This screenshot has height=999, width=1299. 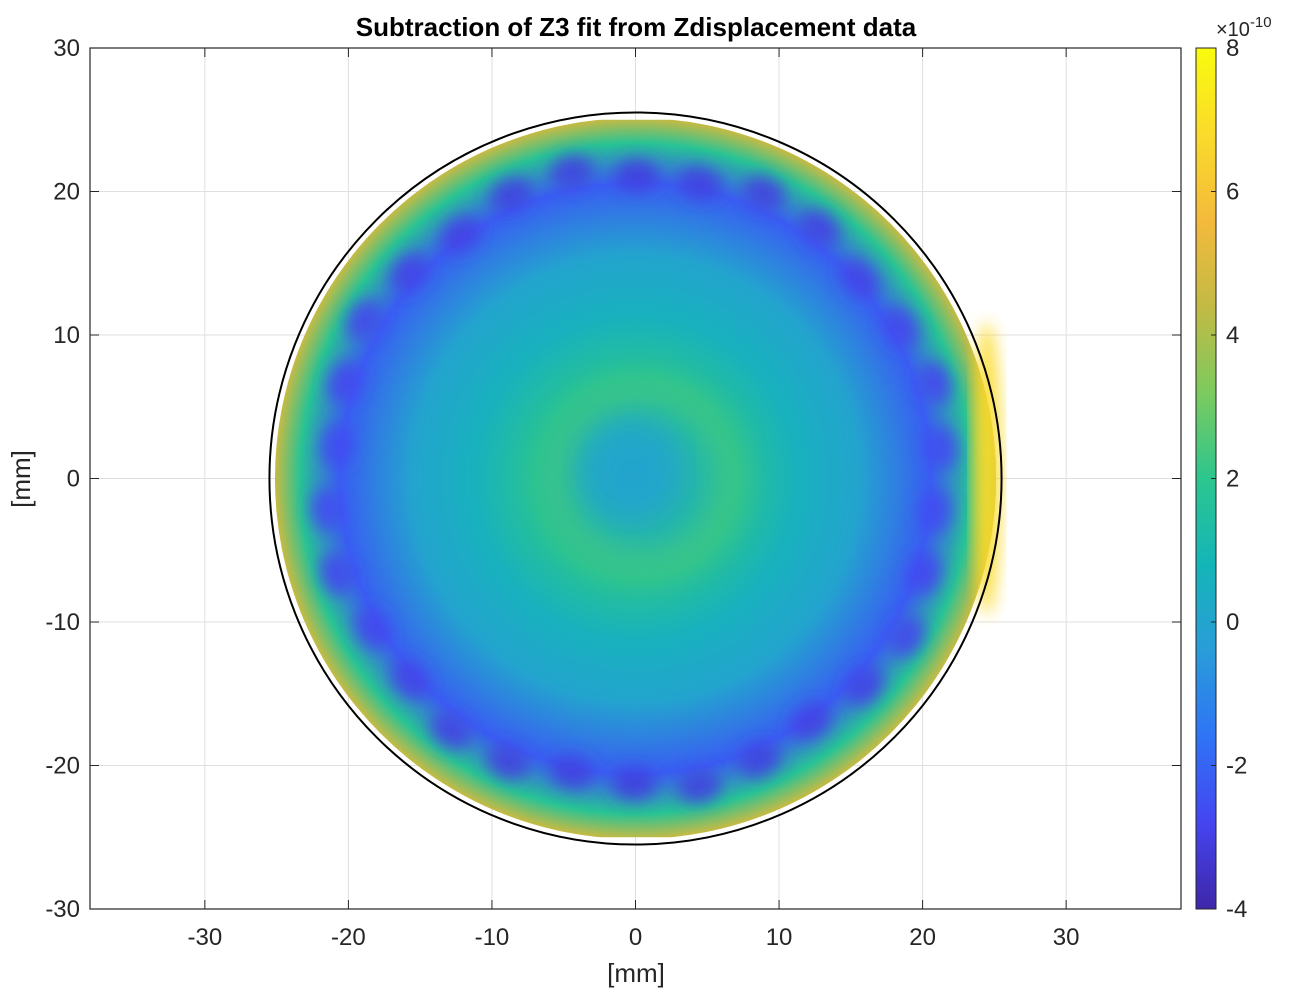 I want to click on colorbar-exponent: ×10⁻¹⁰, so click(x=1244, y=27).